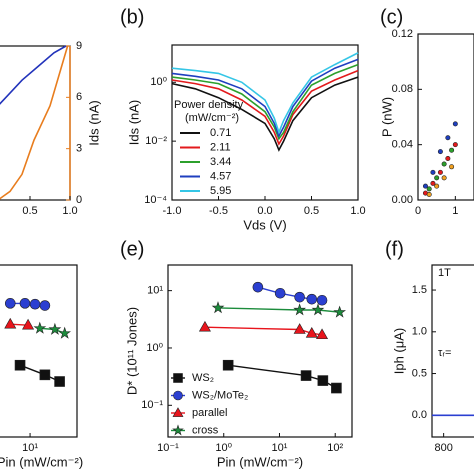  What do you see at coordinates (152, 405) in the screenshot?
I see `y-tick-label: 10⁻¹` at bounding box center [152, 405].